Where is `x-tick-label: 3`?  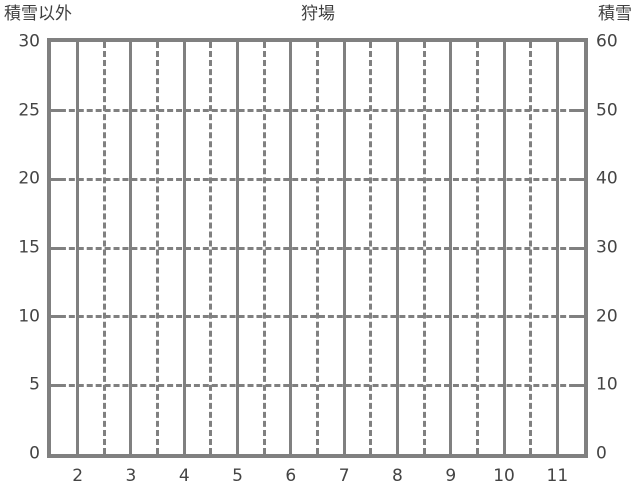
x-tick-label: 3 is located at coordinates (131, 476).